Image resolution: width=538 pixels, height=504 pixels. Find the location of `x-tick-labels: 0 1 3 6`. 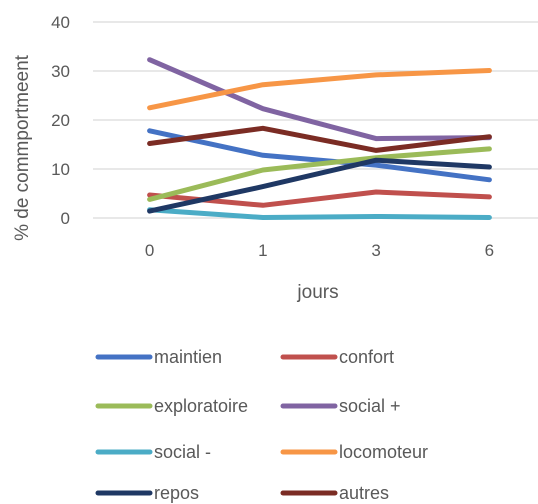

x-tick-labels: 0 1 3 6 is located at coordinates (319, 250).